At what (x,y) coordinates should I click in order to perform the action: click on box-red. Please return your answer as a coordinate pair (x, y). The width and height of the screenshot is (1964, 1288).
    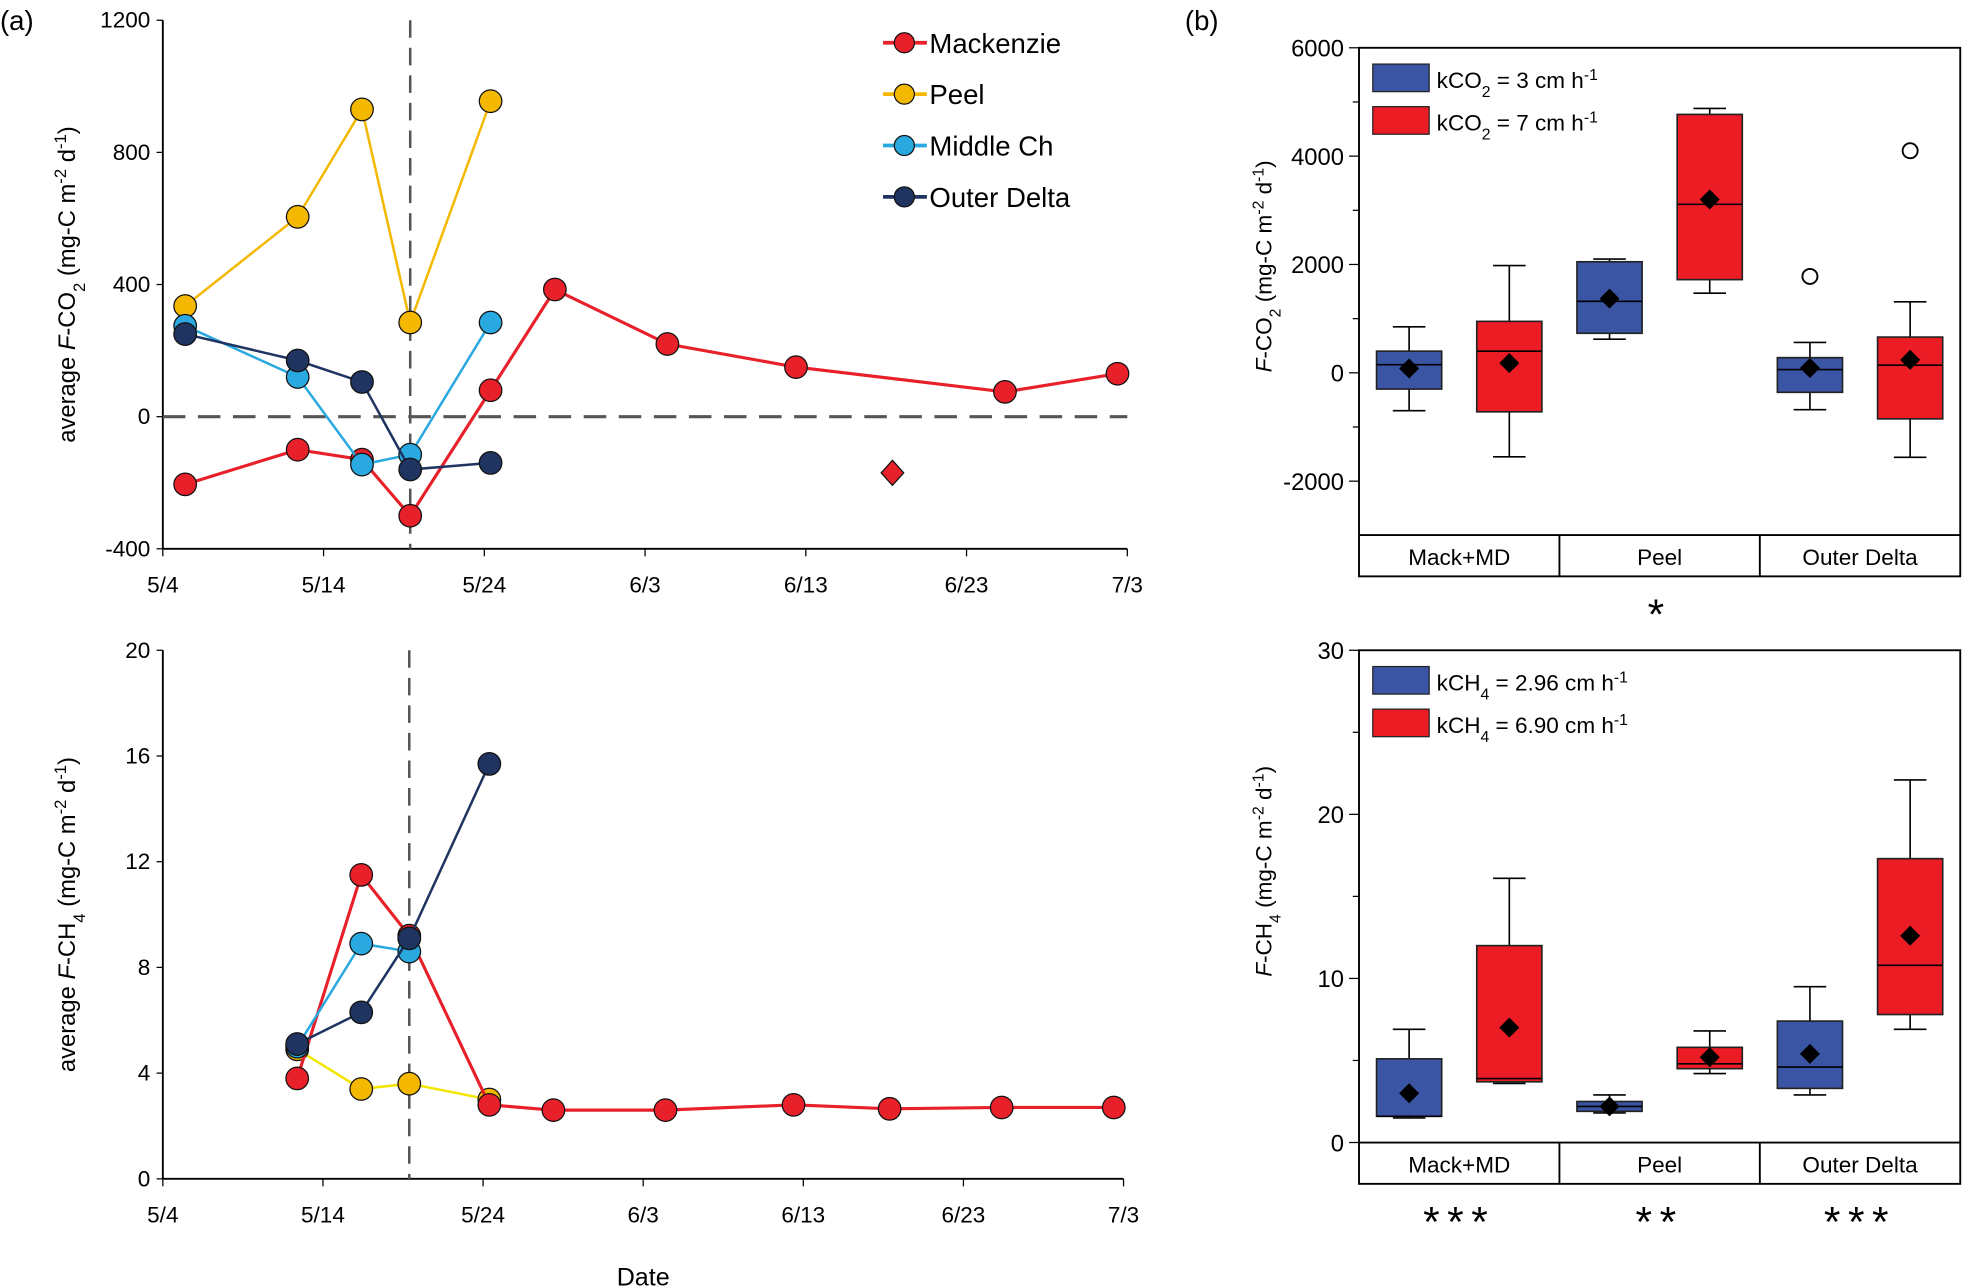
    Looking at the image, I should click on (1910, 378).